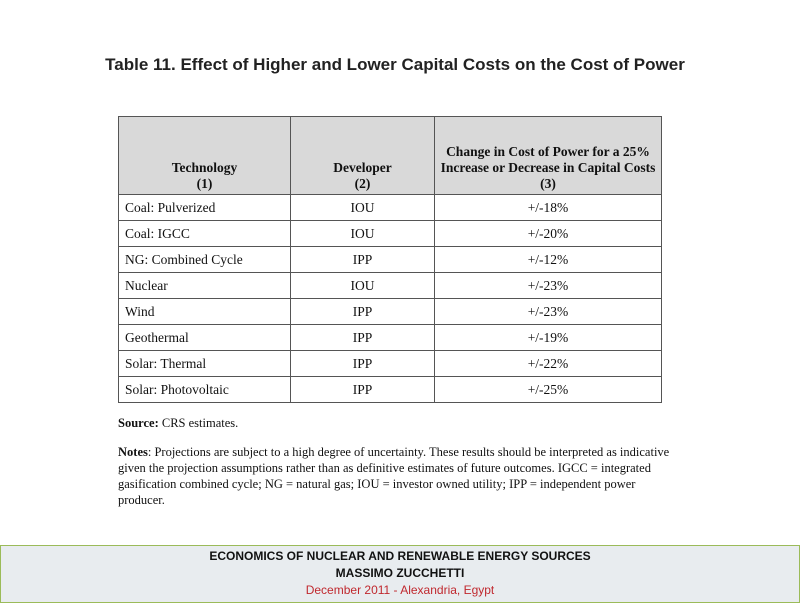 The width and height of the screenshot is (800, 603). Describe the element at coordinates (133, 452) in the screenshot. I see `notes-label: Notes` at that location.